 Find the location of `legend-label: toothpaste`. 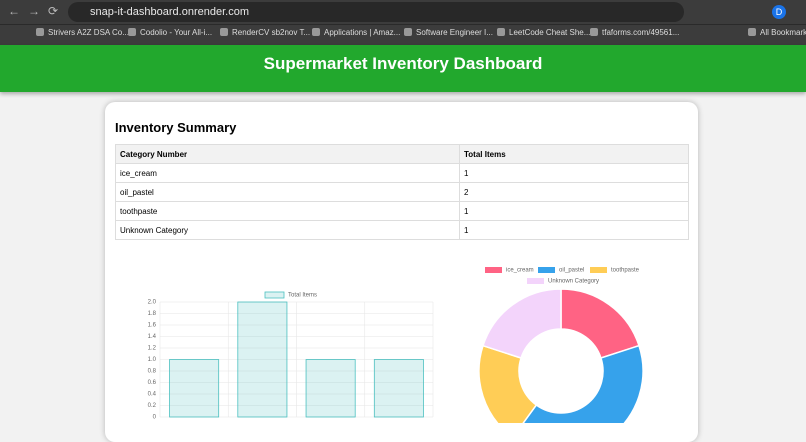

legend-label: toothpaste is located at coordinates (625, 271).